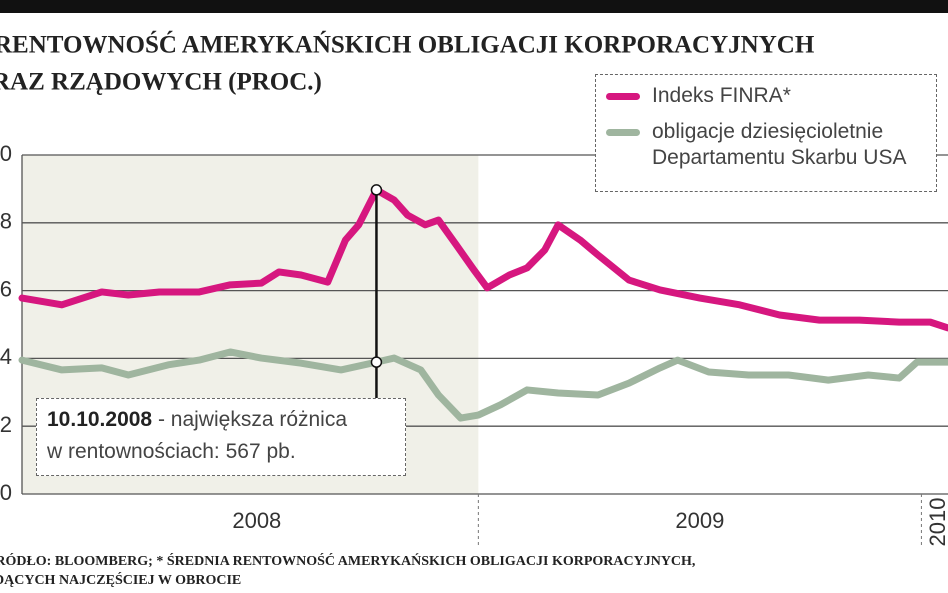 This screenshot has height=593, width=948. I want to click on x-tick-label: 2009, so click(699, 520).